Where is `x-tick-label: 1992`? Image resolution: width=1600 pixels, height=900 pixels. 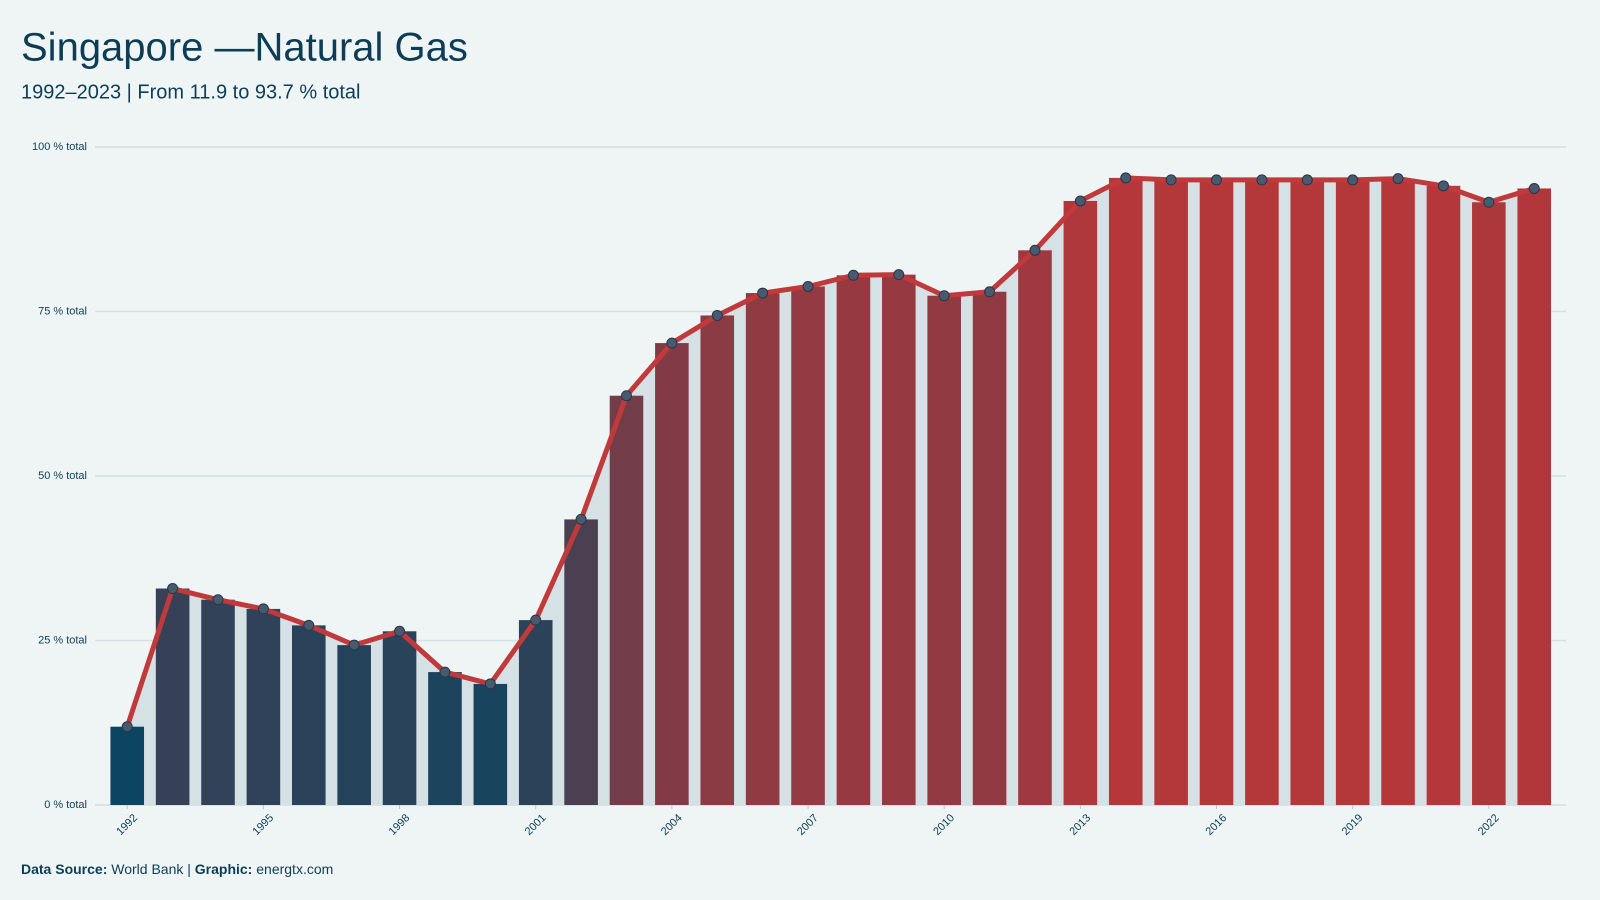 x-tick-label: 1992 is located at coordinates (127, 825).